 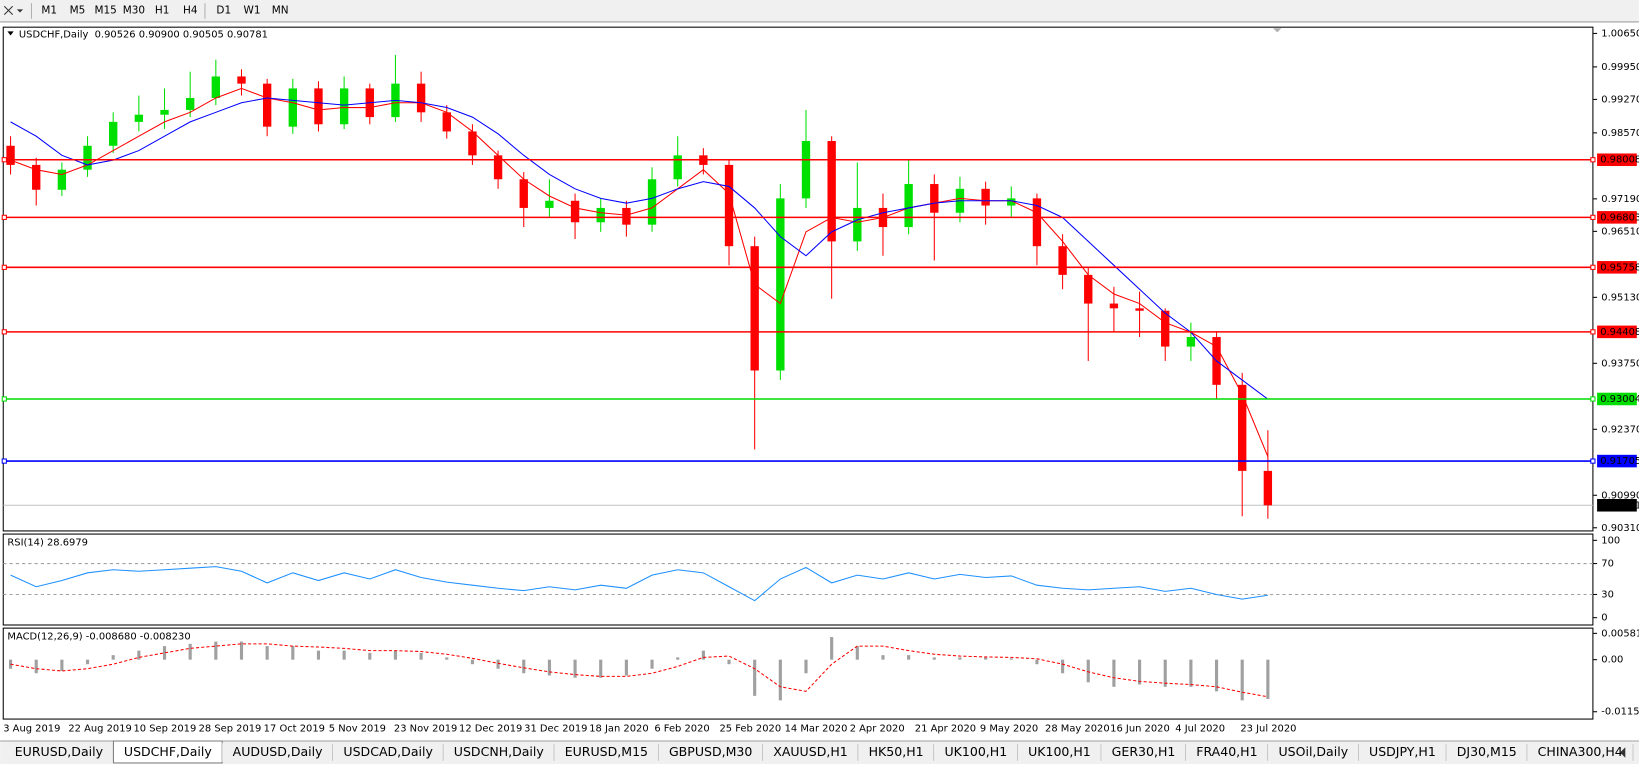 I want to click on tab-label: XAUUSD,H1, so click(x=810, y=751).